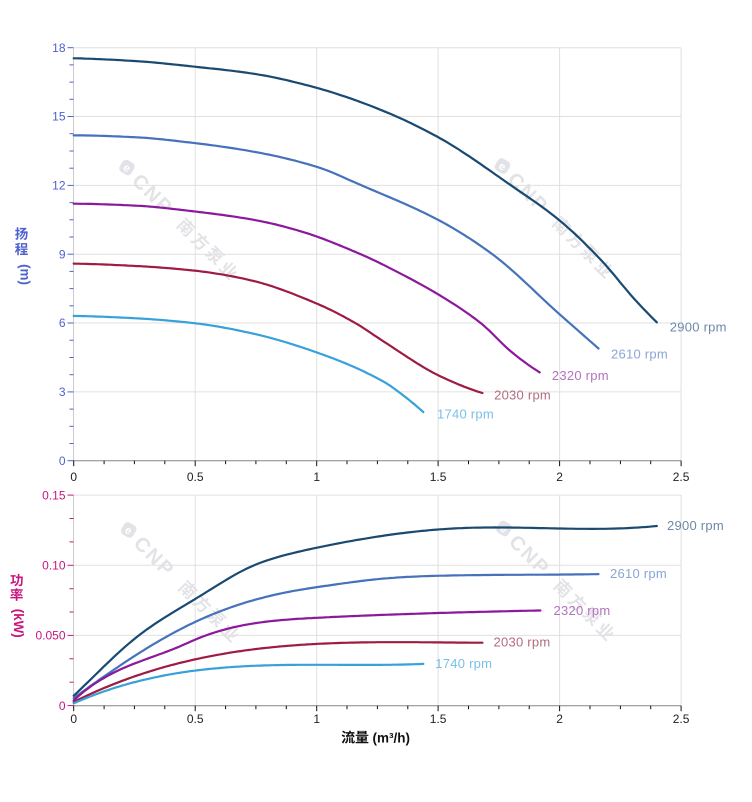 The height and width of the screenshot is (802, 752). What do you see at coordinates (18, 623) in the screenshot?
I see `svg-text: (kW)` at bounding box center [18, 623].